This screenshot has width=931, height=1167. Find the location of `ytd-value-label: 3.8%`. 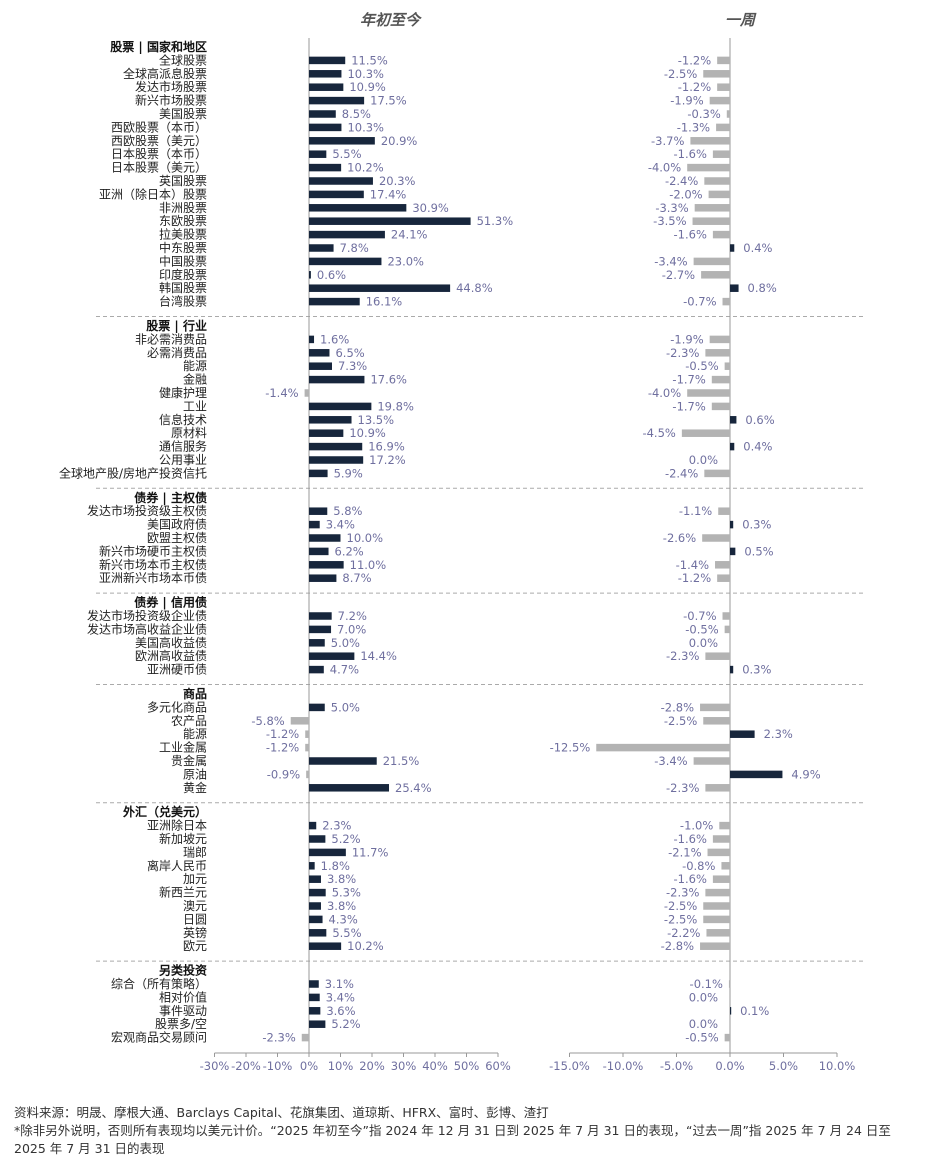

ytd-value-label: 3.8% is located at coordinates (341, 879).